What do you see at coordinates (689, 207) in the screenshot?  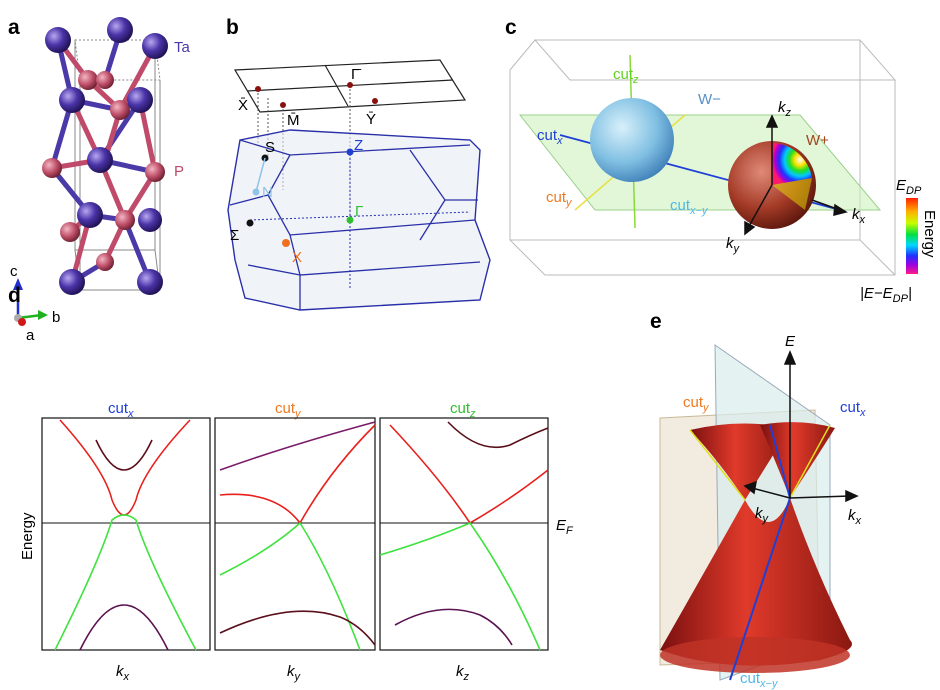 I see `cut-xy-label: cutx−y` at bounding box center [689, 207].